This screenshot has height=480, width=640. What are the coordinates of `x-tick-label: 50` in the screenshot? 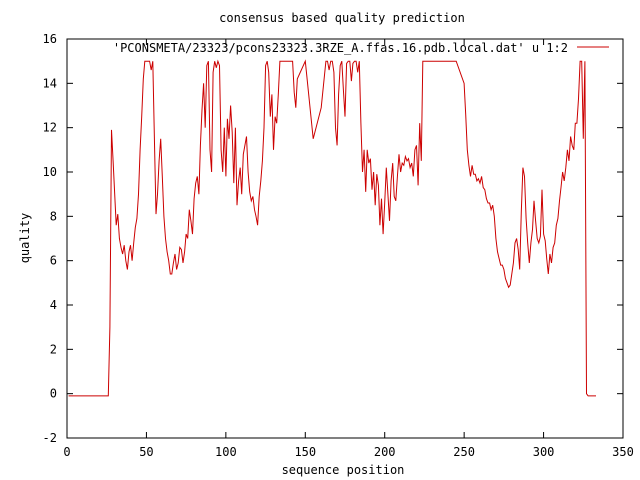 It's located at (146, 452).